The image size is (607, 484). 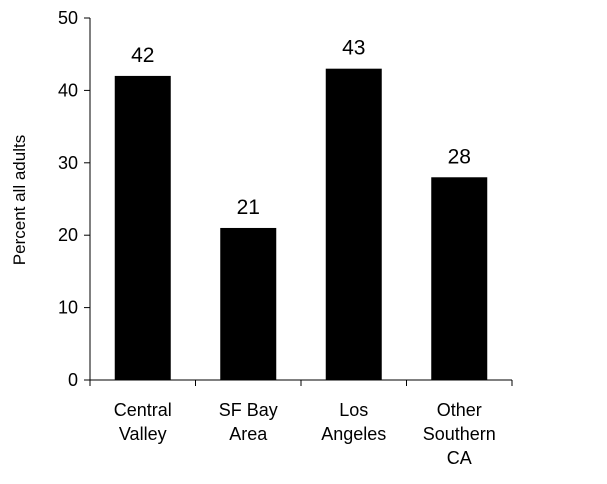 What do you see at coordinates (68, 163) in the screenshot?
I see `y-tick-label: 30` at bounding box center [68, 163].